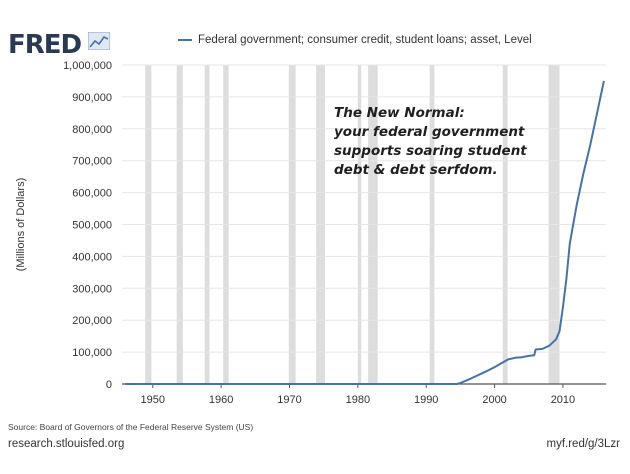 The width and height of the screenshot is (630, 474). Describe the element at coordinates (430, 151) in the screenshot. I see `annotation-line-2: supports soaring student` at that location.